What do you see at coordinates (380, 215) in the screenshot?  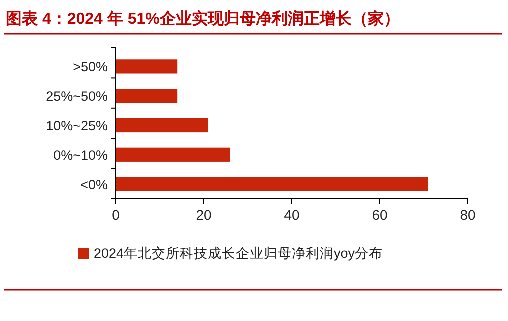 I see `x-tick-label: 60` at bounding box center [380, 215].